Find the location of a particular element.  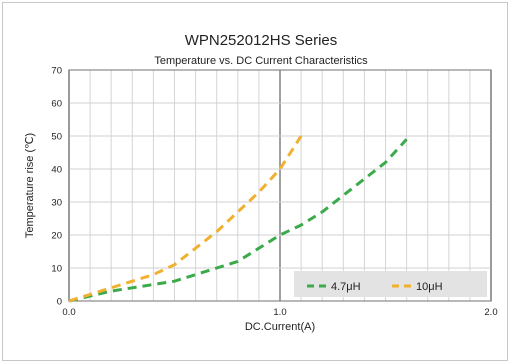

y-tick-label: 50 is located at coordinates (56, 137).